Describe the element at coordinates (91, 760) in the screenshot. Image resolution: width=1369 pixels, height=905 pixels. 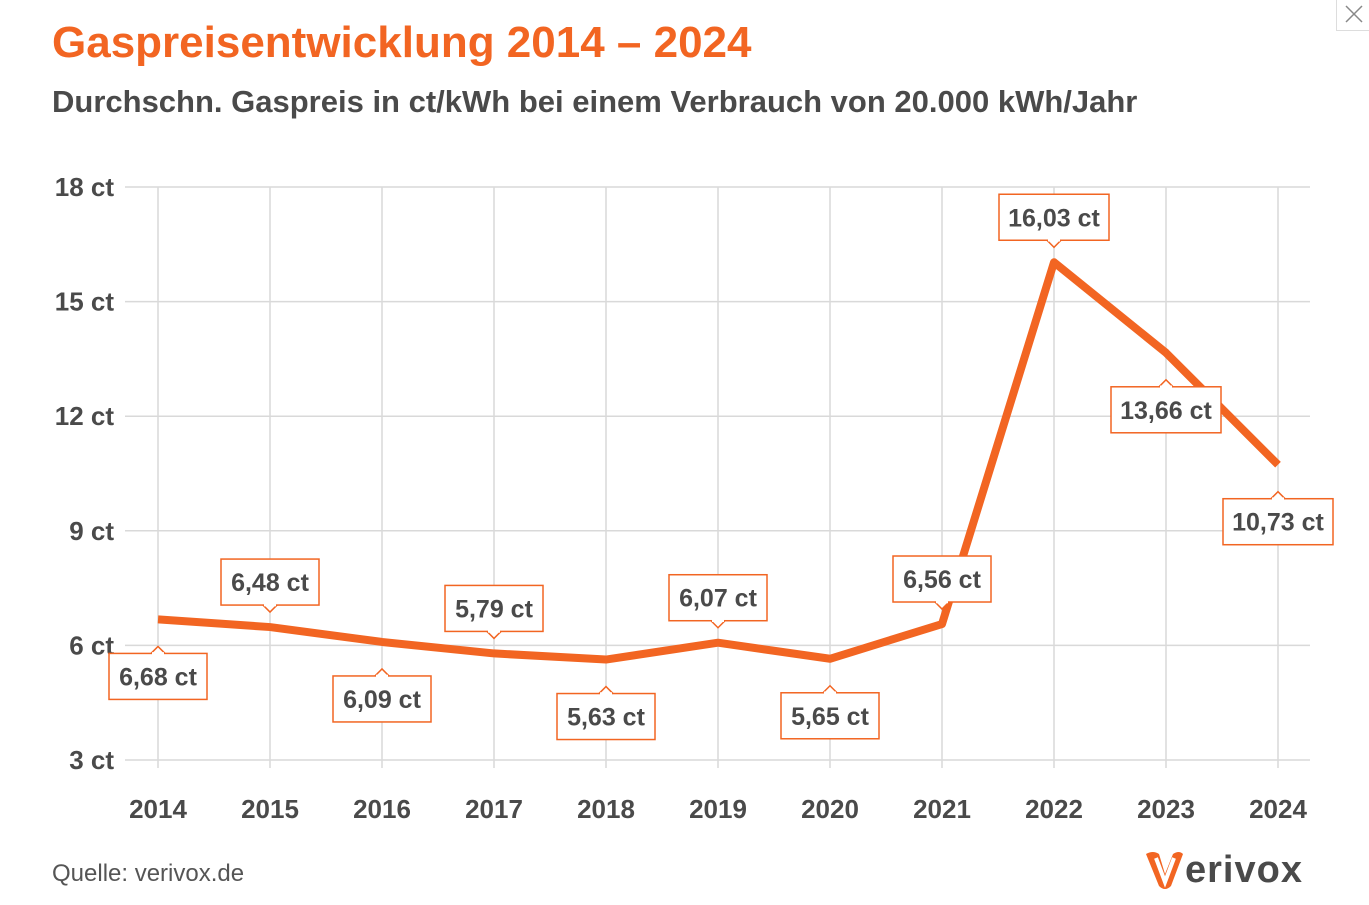
I see `y-tick-label: 3 ct` at that location.